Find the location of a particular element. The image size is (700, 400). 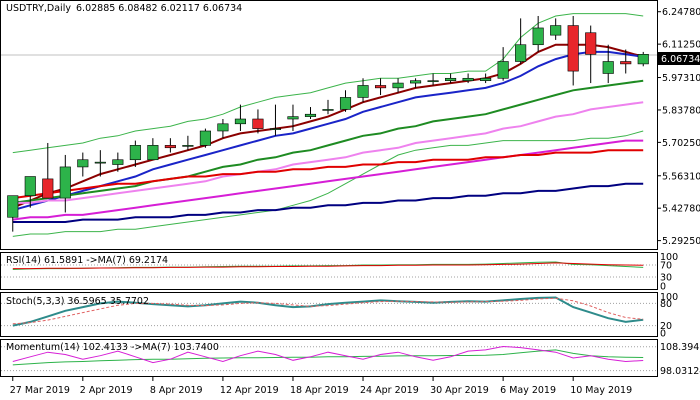

momentum-panel-frame is located at coordinates (329, 358).